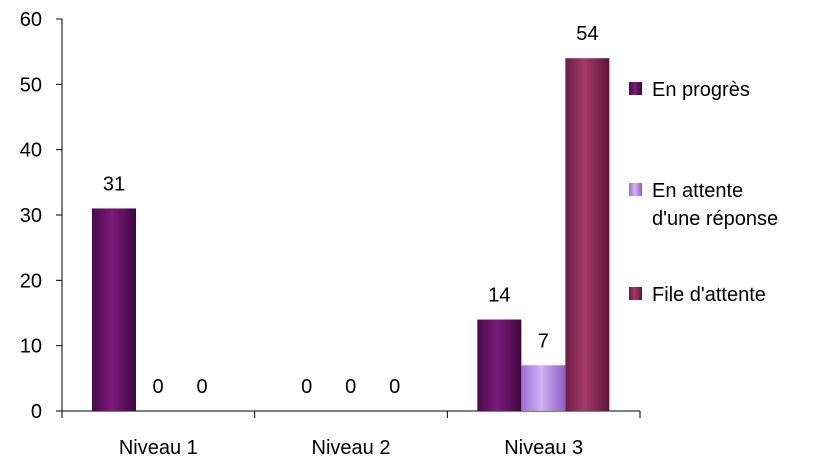 The height and width of the screenshot is (462, 815). I want to click on legend-label-line: d'une réponse, so click(715, 219).